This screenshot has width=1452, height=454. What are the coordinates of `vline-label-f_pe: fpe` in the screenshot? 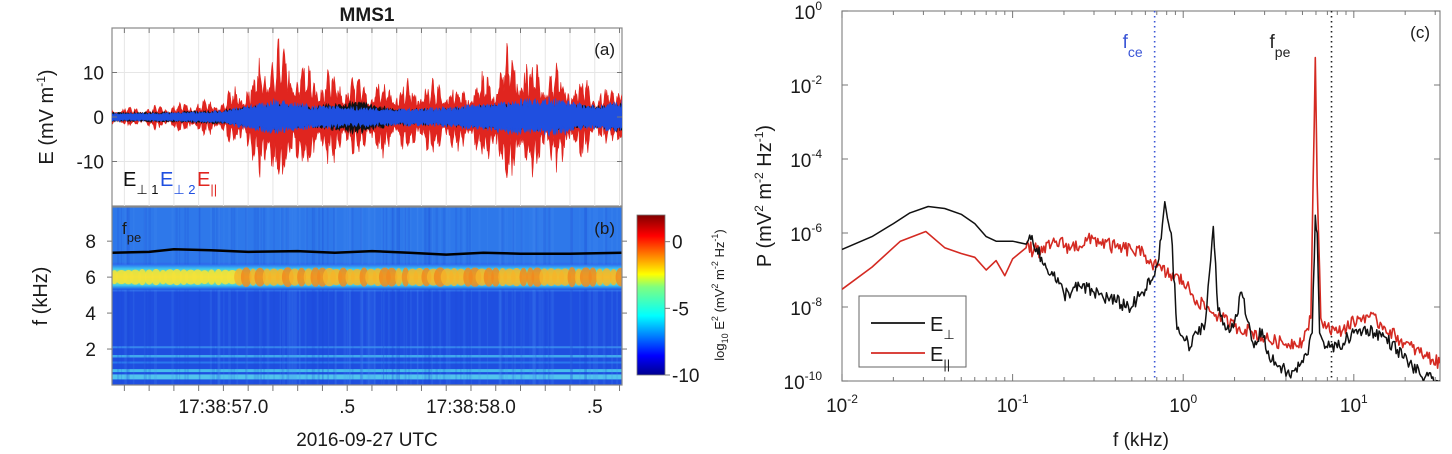 It's located at (1280, 46).